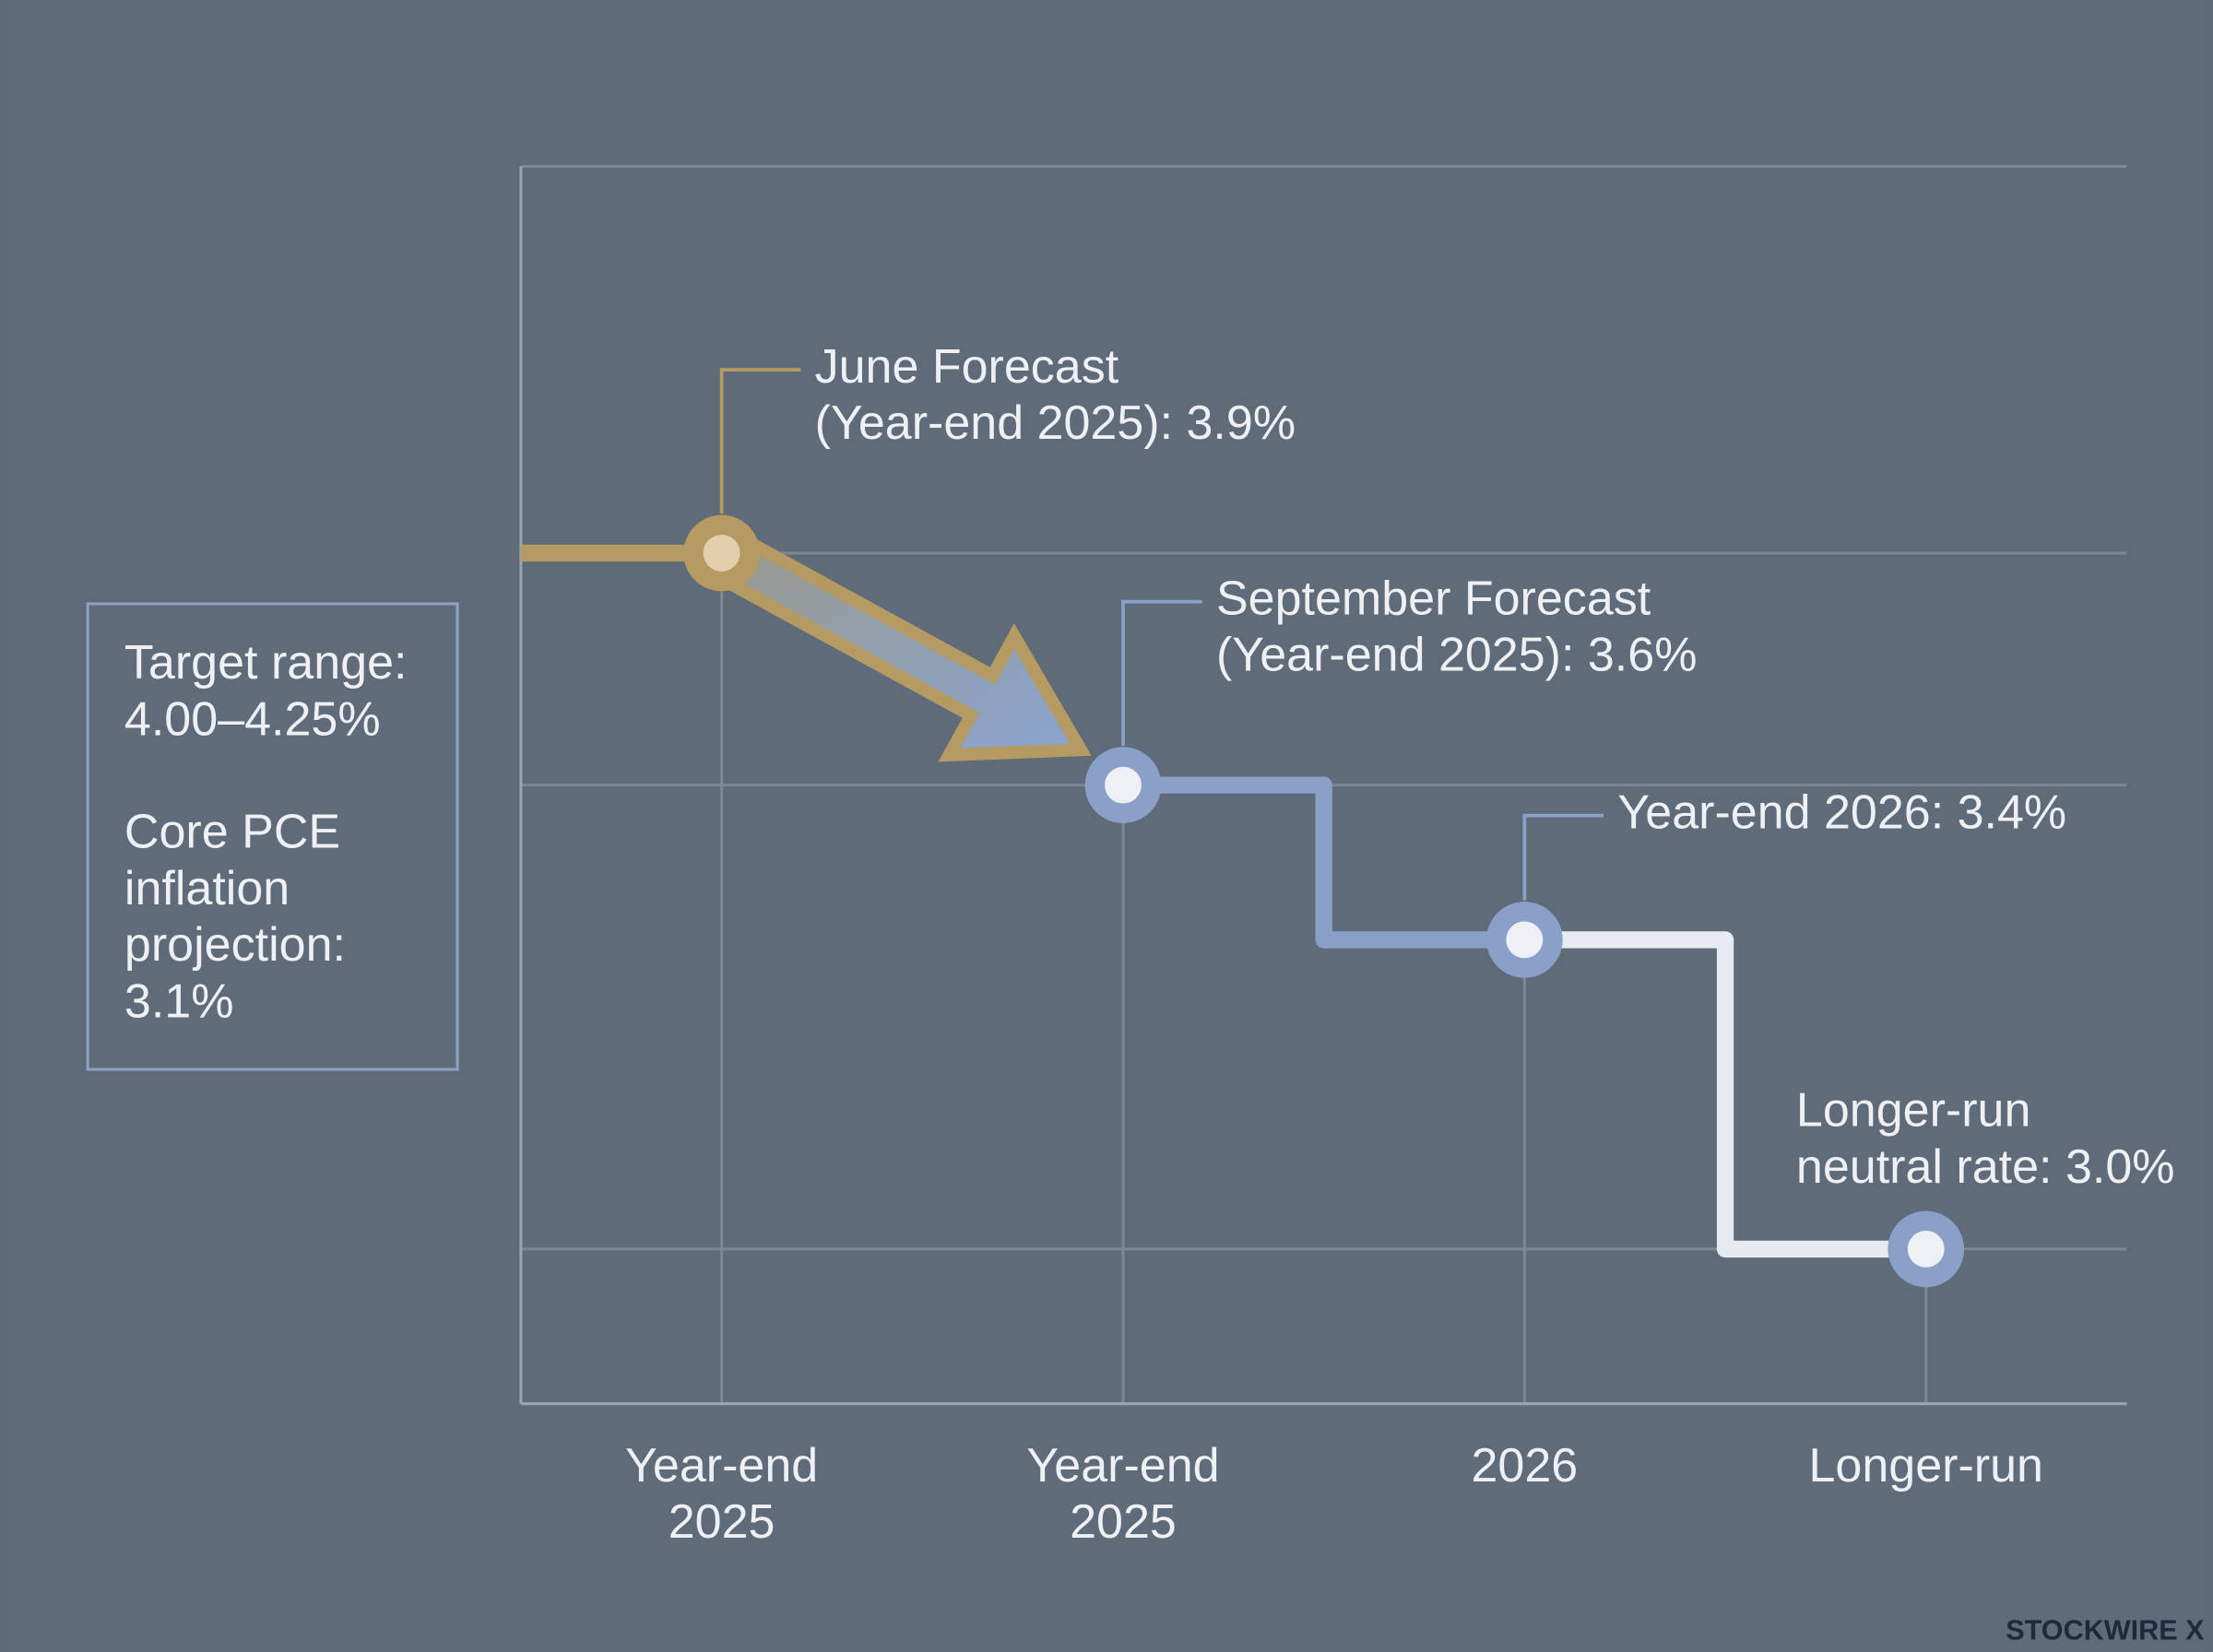 Image resolution: width=2213 pixels, height=1652 pixels. Describe the element at coordinates (967, 367) in the screenshot. I see `annotation: June Forecast` at that location.